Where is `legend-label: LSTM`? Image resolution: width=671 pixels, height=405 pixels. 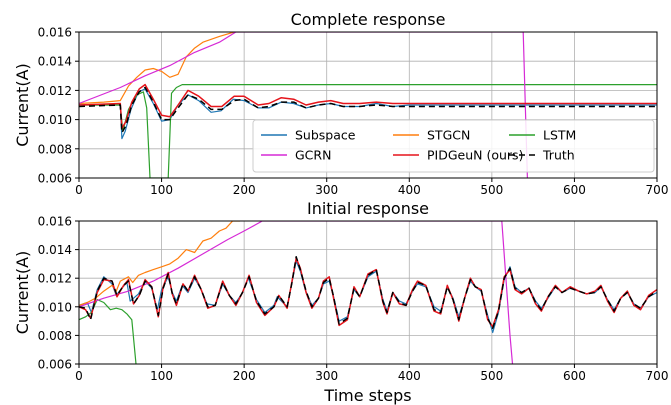 legend-label: LSTM is located at coordinates (559, 135).